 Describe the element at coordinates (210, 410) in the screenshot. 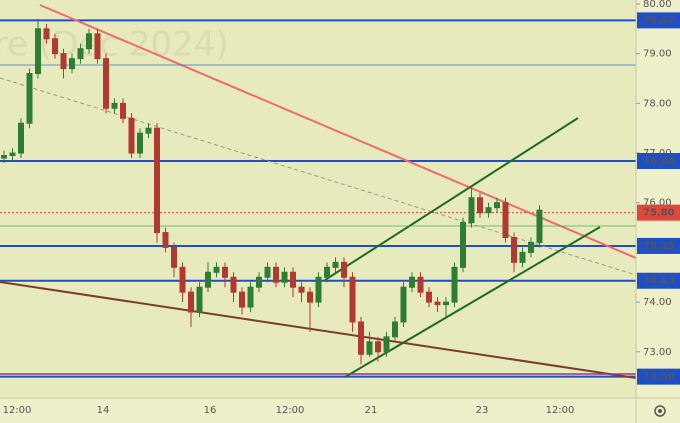

I see `x-tick-label: 16` at that location.